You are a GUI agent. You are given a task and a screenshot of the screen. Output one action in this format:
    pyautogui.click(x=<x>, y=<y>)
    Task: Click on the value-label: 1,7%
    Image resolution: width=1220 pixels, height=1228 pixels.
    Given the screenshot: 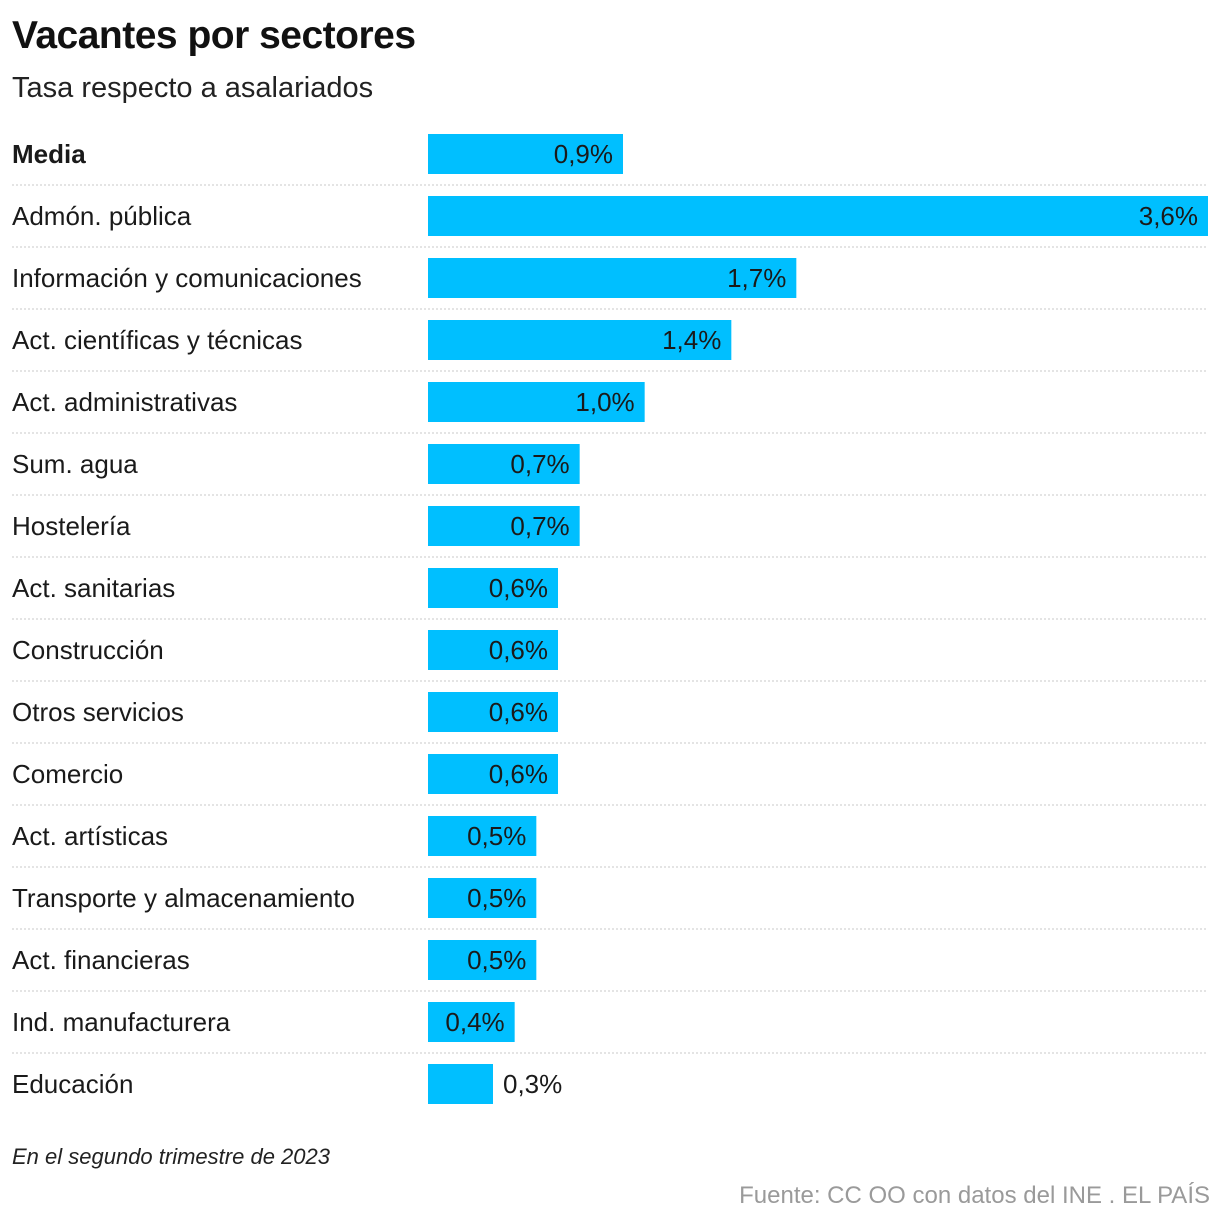 What is the action you would take?
    pyautogui.click(x=756, y=278)
    